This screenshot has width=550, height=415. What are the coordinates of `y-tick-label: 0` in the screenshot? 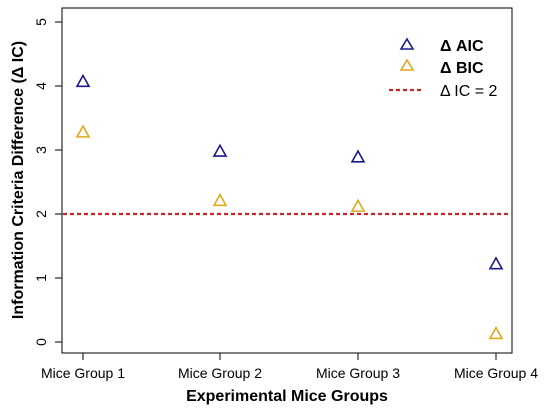 It's located at (41, 342).